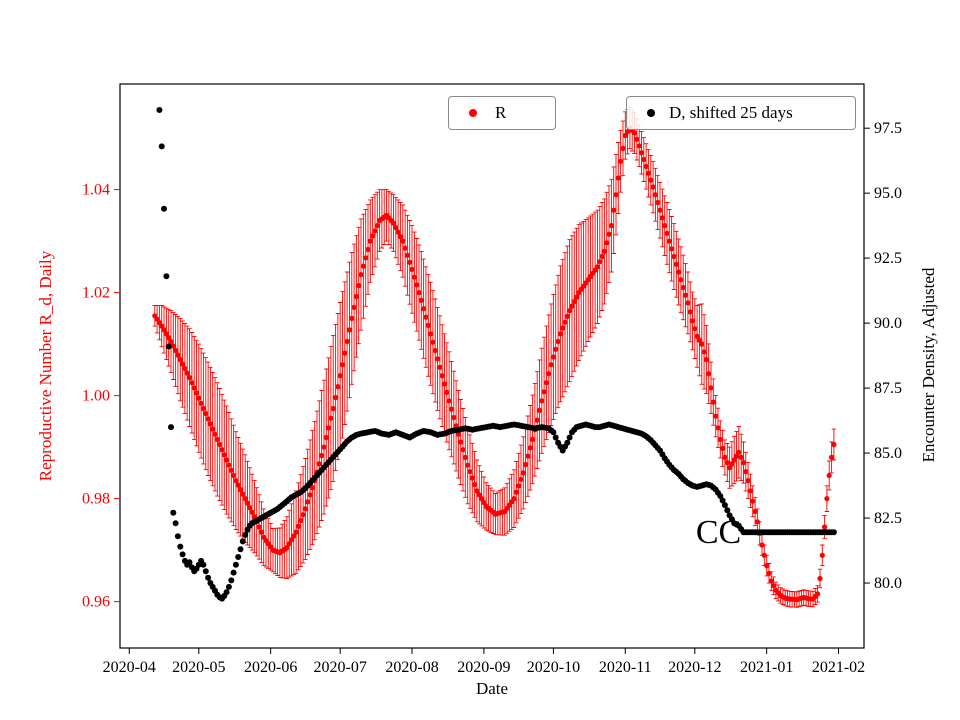  I want to click on svg-text: 2020-06, so click(270, 667).